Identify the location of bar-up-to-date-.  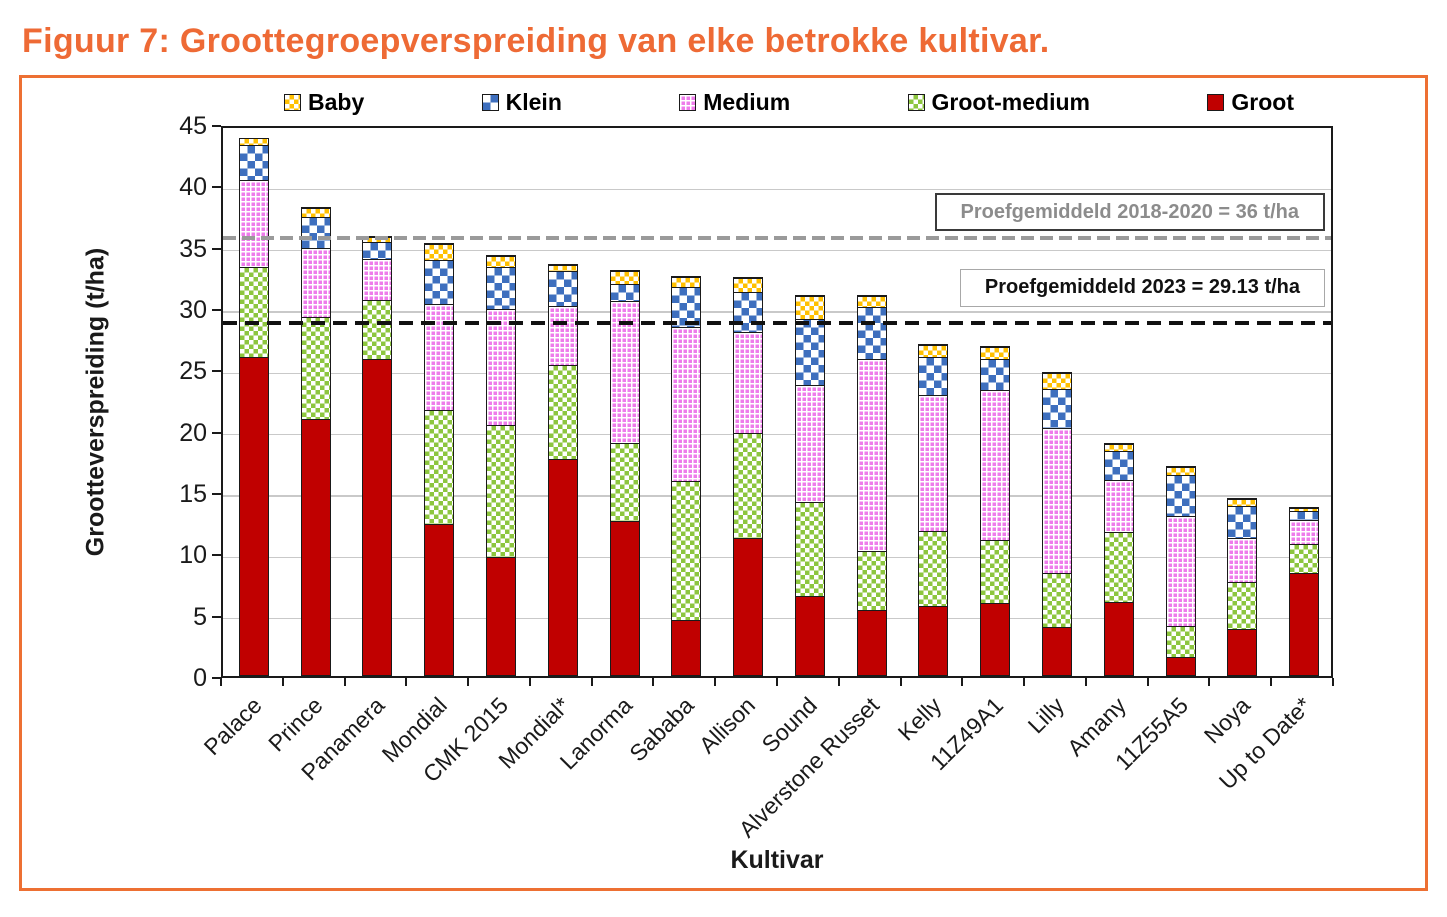
(1304, 591).